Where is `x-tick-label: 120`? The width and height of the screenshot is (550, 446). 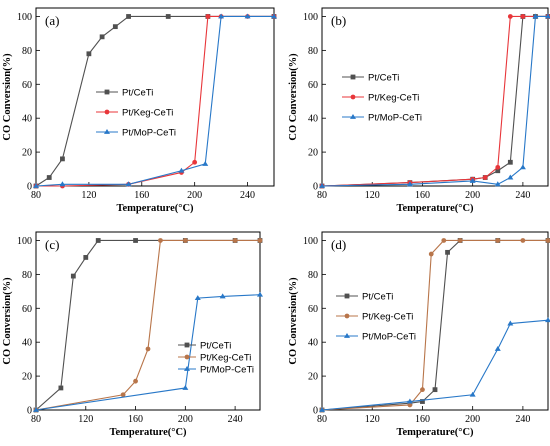 x-tick-label: 120 is located at coordinates (372, 419).